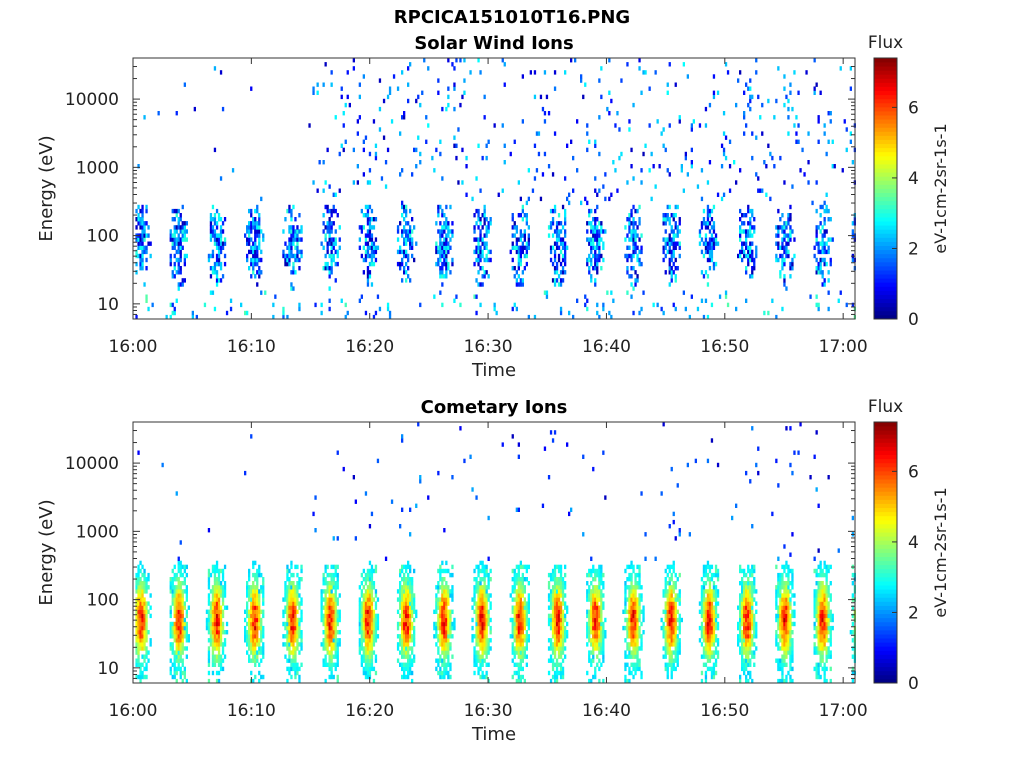  Describe the element at coordinates (493, 370) in the screenshot. I see `x-axis-label: Time` at that location.